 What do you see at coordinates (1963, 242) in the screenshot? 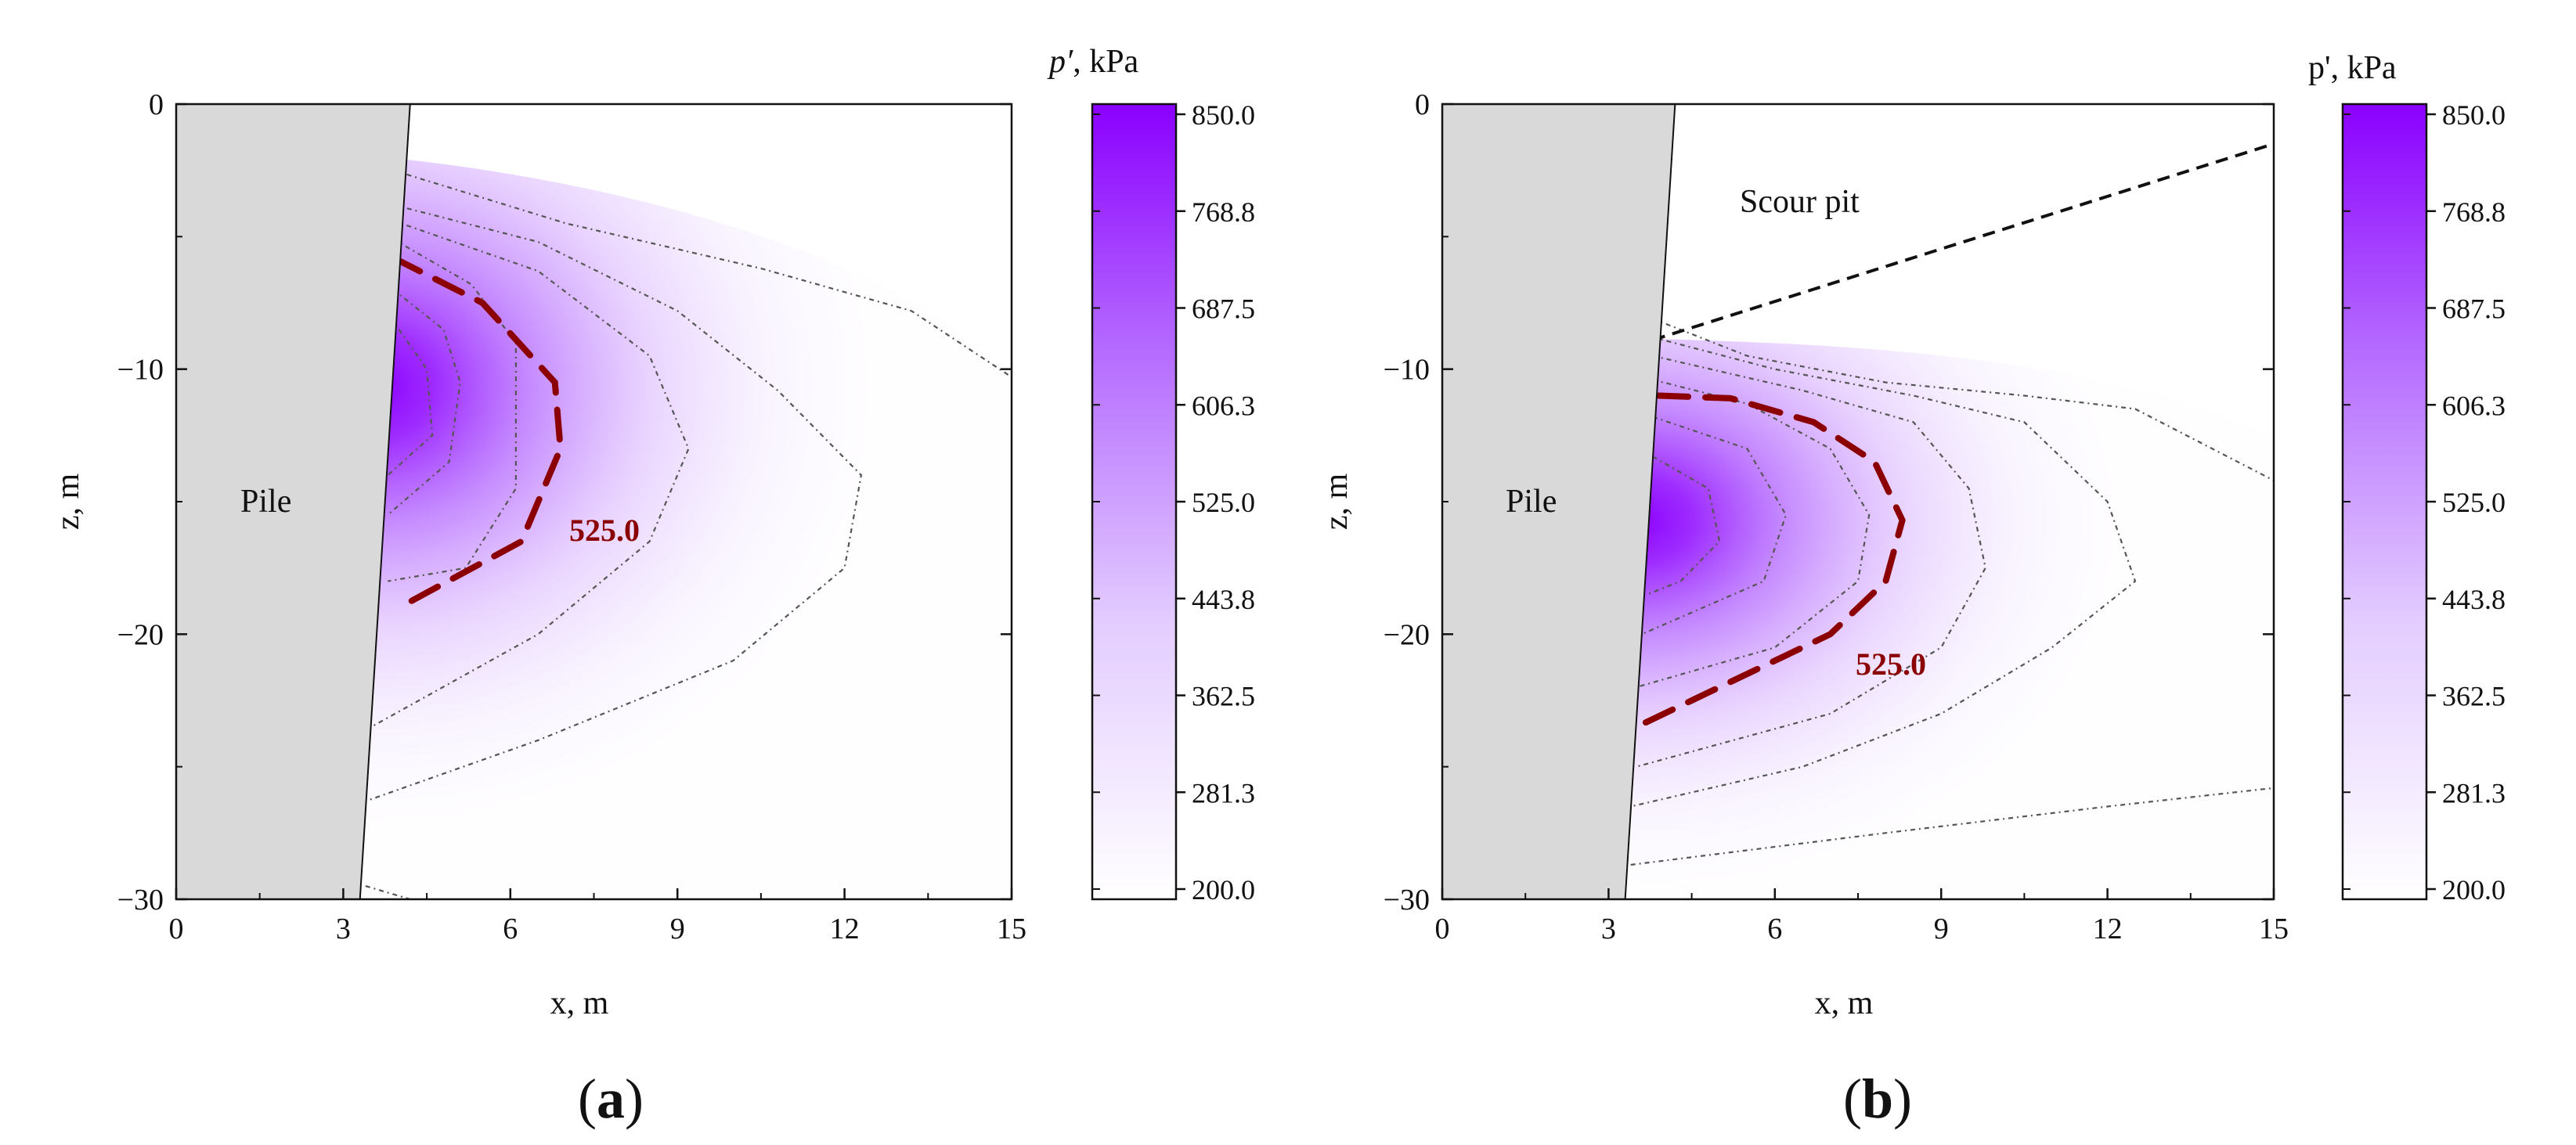
I see `scour-pit-line` at bounding box center [1963, 242].